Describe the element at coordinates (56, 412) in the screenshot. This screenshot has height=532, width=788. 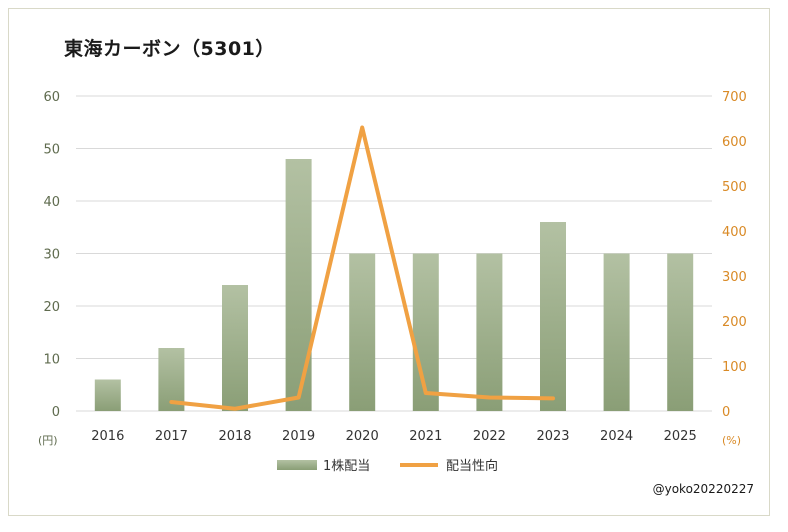
I see `left-tick-label: 0` at that location.